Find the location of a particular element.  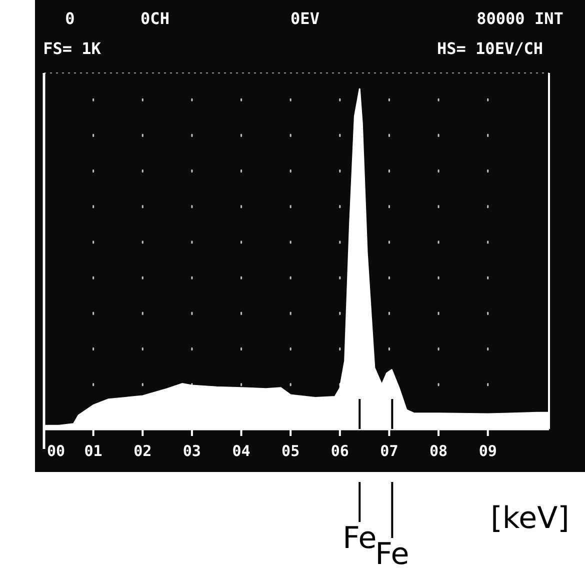

x-tick-label: 03 is located at coordinates (191, 451).